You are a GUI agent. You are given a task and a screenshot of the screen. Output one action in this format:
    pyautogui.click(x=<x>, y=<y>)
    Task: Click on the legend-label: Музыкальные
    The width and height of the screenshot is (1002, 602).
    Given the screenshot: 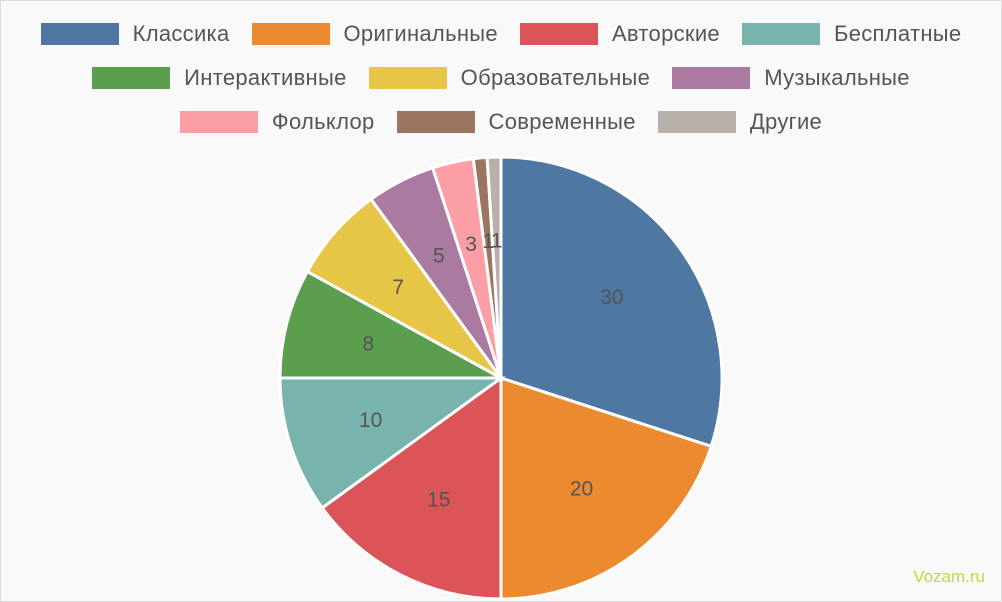 What is the action you would take?
    pyautogui.click(x=837, y=77)
    